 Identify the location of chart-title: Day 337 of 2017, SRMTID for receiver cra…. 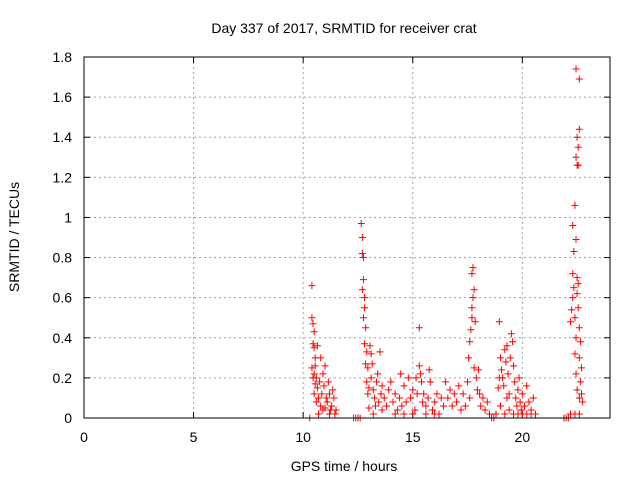
(343, 28).